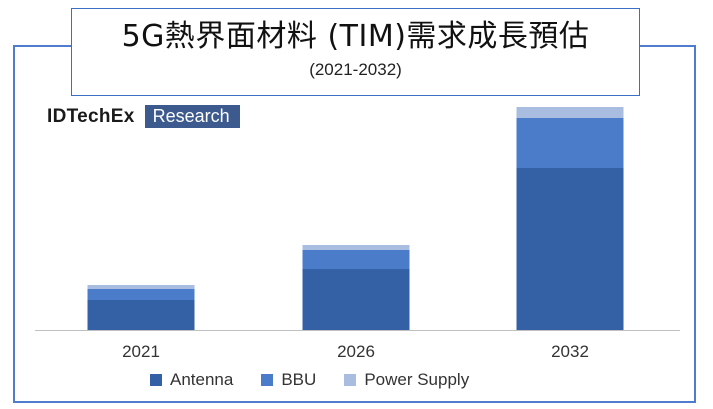 The height and width of the screenshot is (409, 713). I want to click on chart-legend: Antenna BBU Power Supply, so click(323, 380).